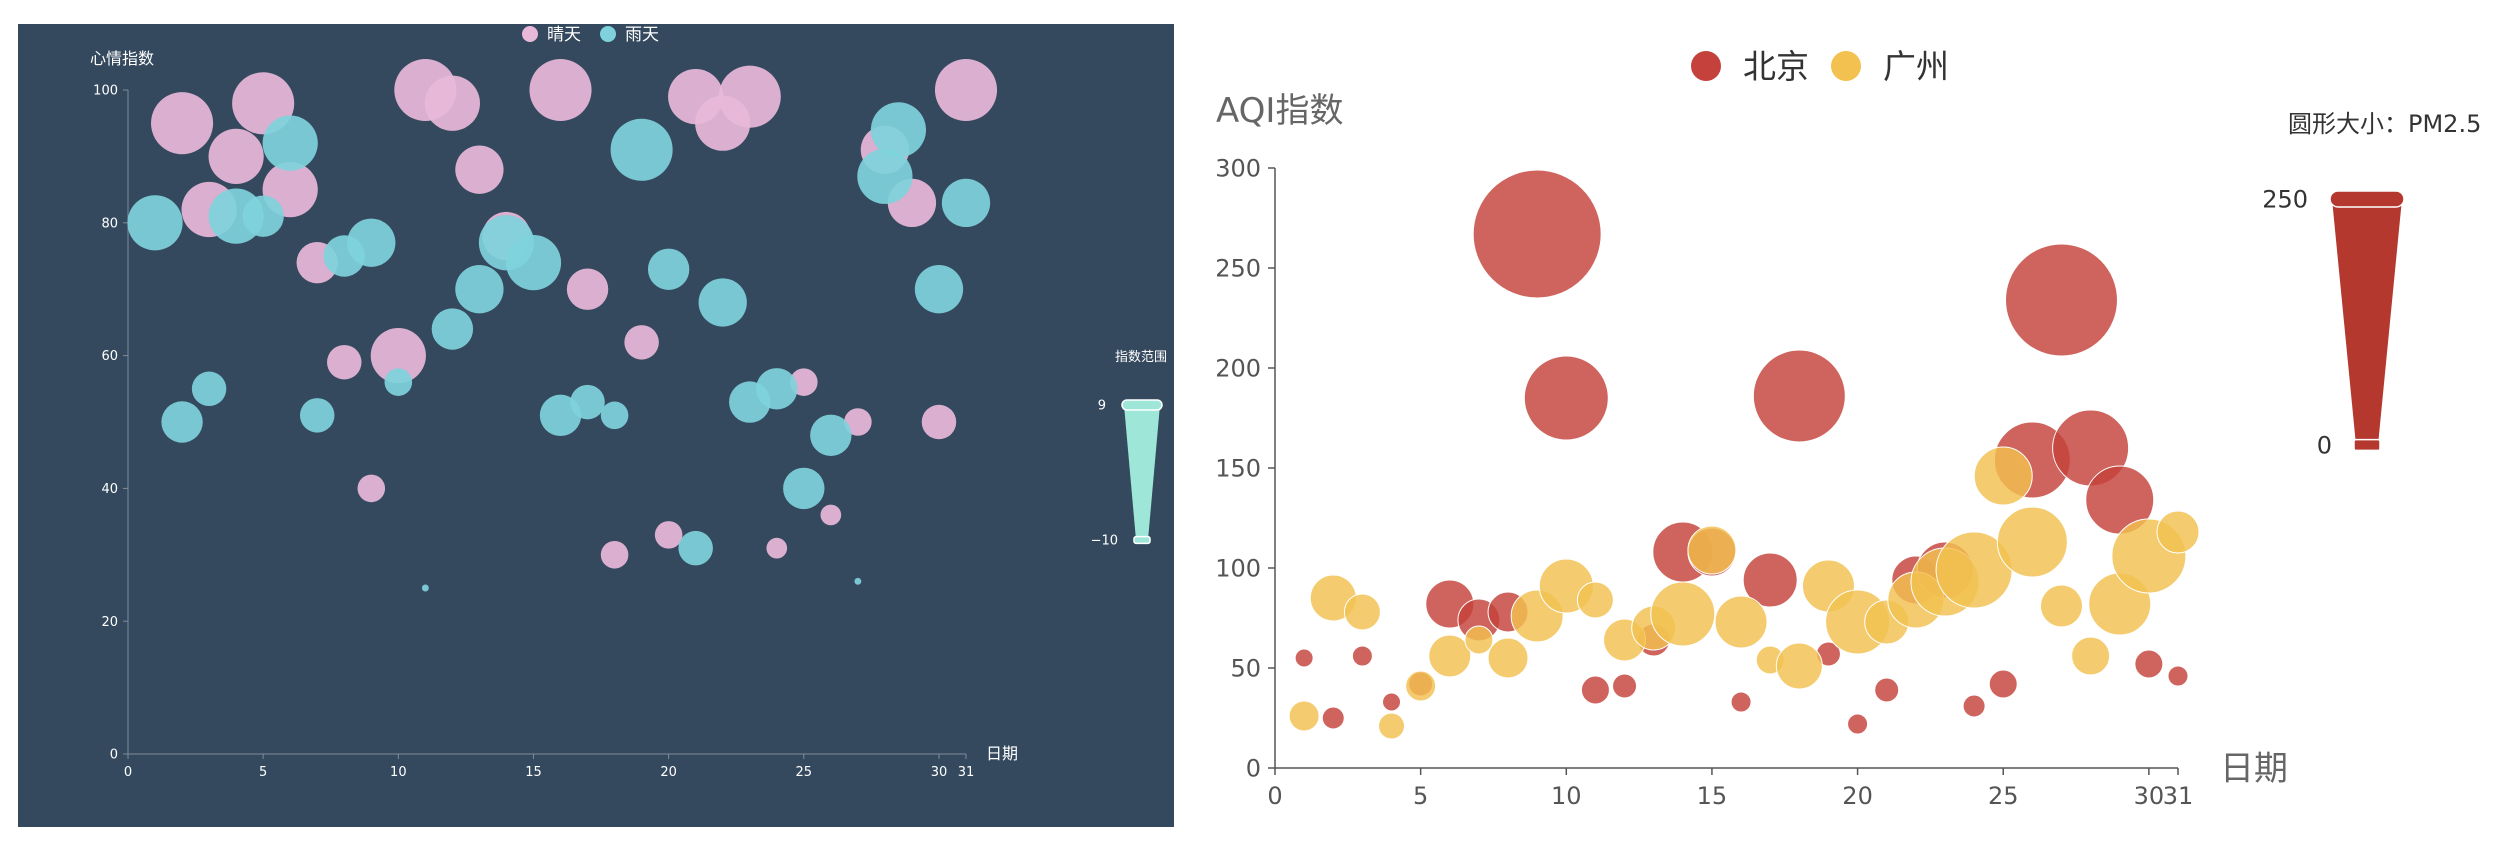 This screenshot has height=858, width=2504. Describe the element at coordinates (1238, 468) in the screenshot. I see `y-tick-label: 150` at that location.